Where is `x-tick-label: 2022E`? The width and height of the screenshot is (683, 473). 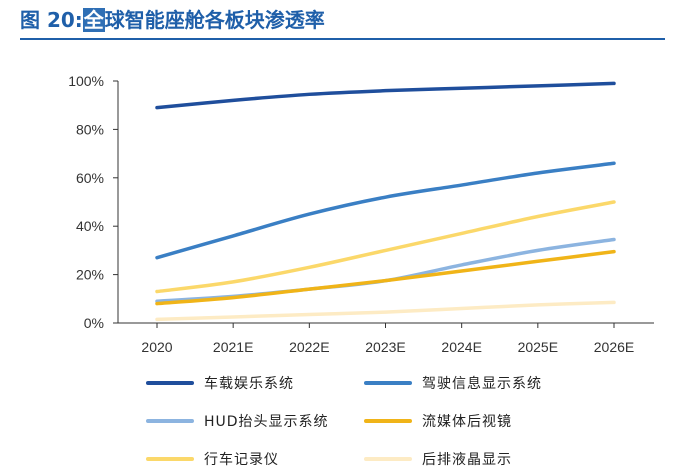
x-tick-label: 2022E is located at coordinates (309, 347).